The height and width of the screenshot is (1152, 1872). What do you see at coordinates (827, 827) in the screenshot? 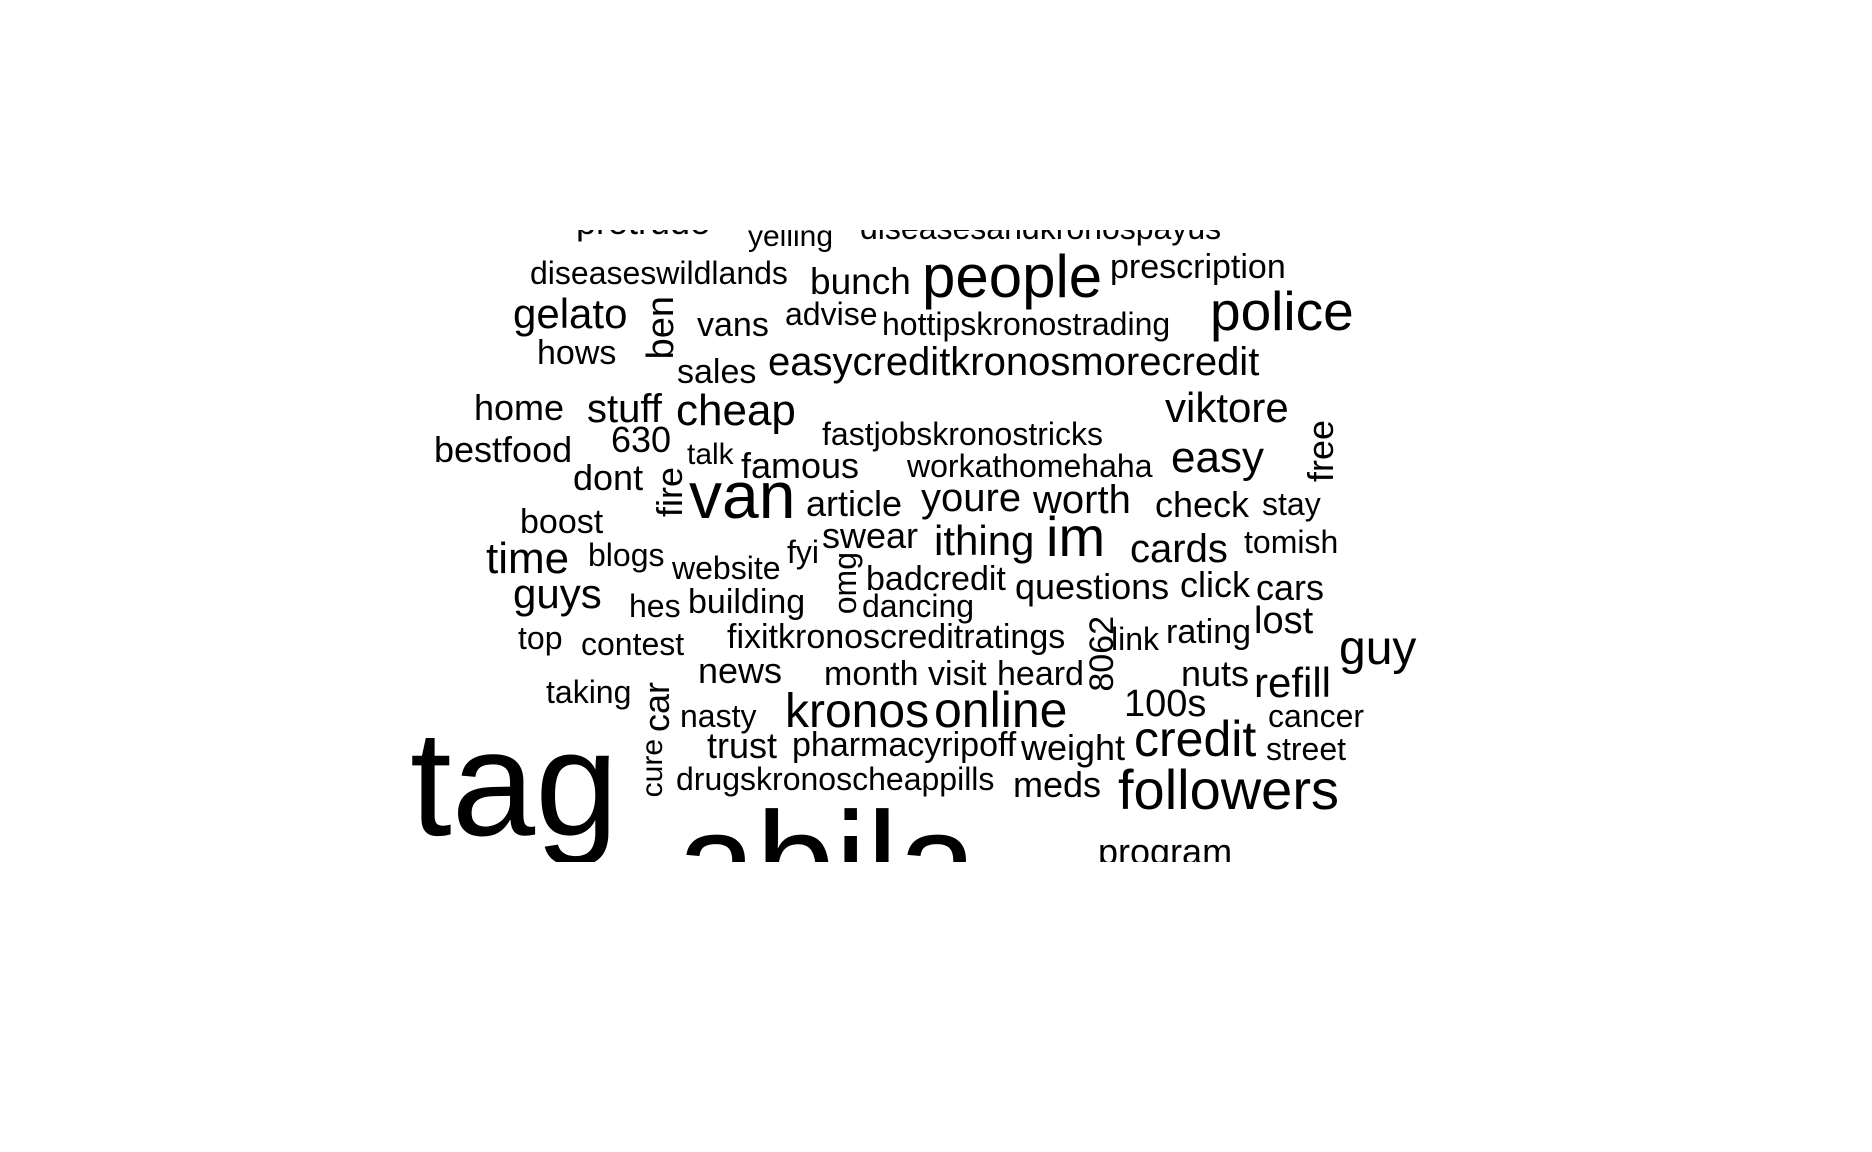
I see `word-abila: abila` at bounding box center [827, 827].